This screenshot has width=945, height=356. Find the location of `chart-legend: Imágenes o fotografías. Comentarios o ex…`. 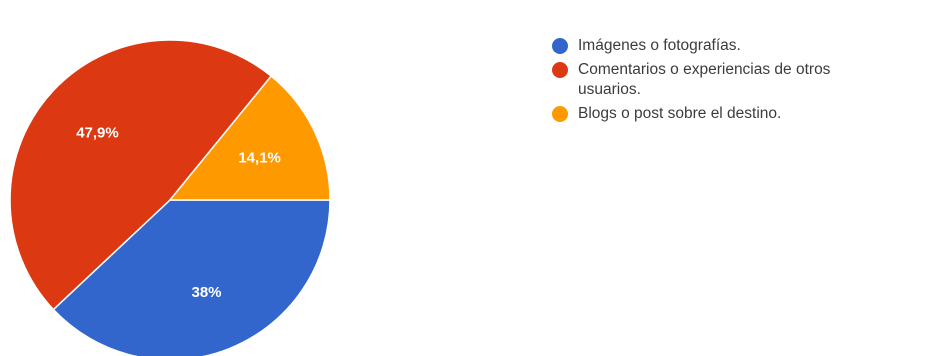

chart-legend: Imágenes o fotografías. Comentarios o ex… is located at coordinates (747, 82).